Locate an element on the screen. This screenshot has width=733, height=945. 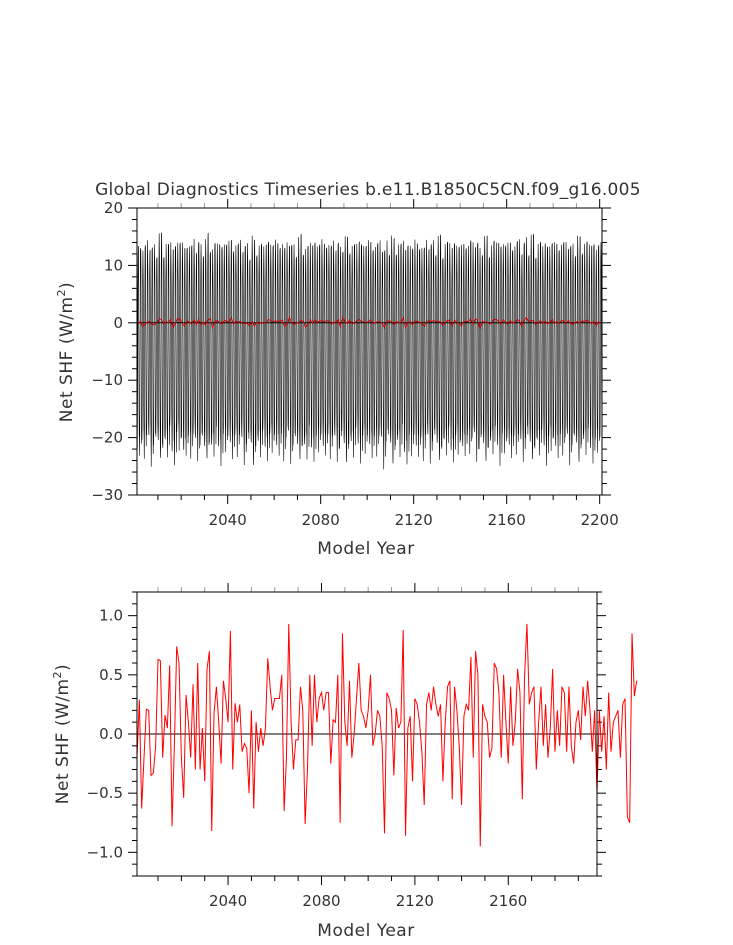
top-x-tick-labels: 2040 2080 2120 2160 2200 is located at coordinates (414, 520).